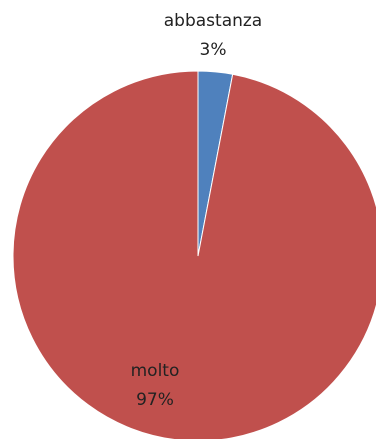  What do you see at coordinates (155, 400) in the screenshot?
I see `slice-value-molto: 97%` at bounding box center [155, 400].